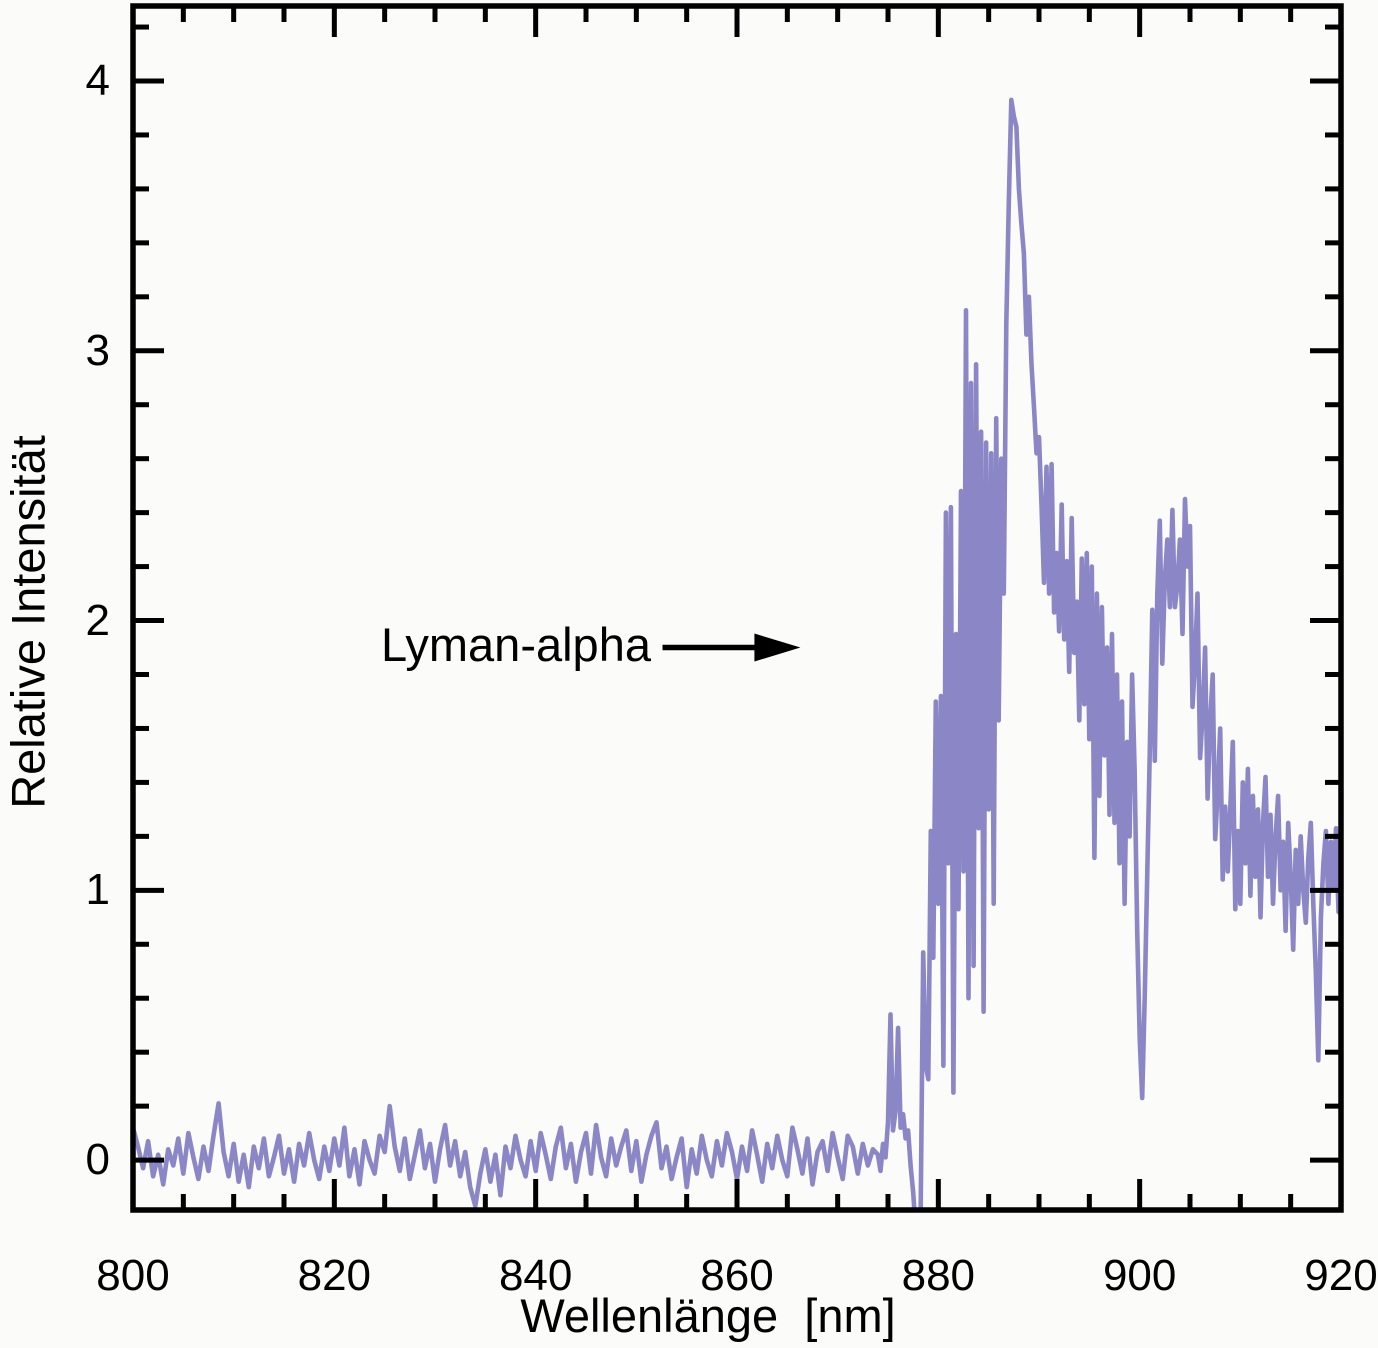 Image resolution: width=1378 pixels, height=1348 pixels. What do you see at coordinates (97, 350) in the screenshot?
I see `y-tick-label: 3` at bounding box center [97, 350].